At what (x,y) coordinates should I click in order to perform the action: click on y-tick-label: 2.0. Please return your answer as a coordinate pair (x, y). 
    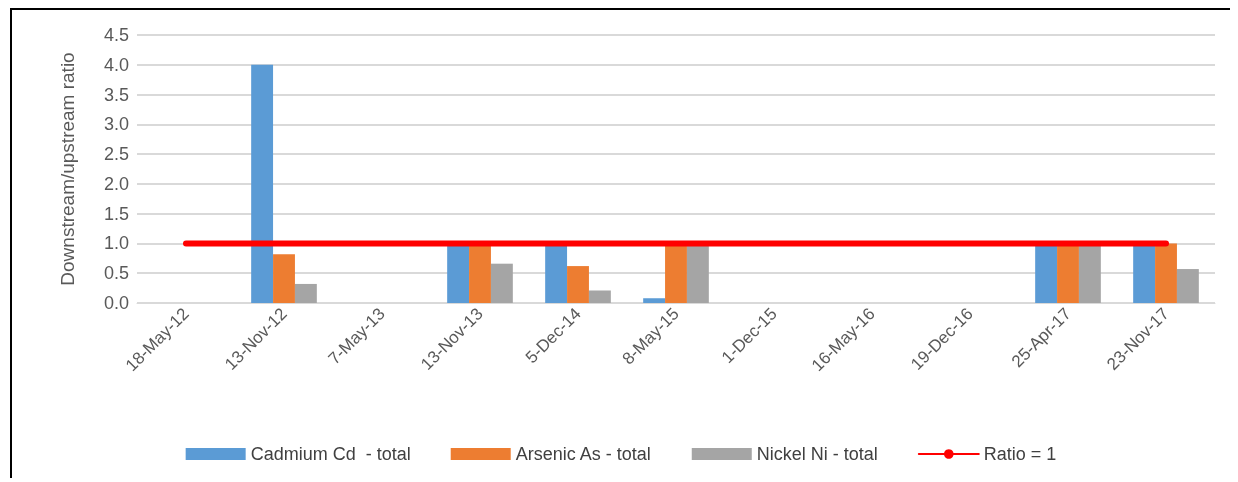
    Looking at the image, I should click on (116, 183).